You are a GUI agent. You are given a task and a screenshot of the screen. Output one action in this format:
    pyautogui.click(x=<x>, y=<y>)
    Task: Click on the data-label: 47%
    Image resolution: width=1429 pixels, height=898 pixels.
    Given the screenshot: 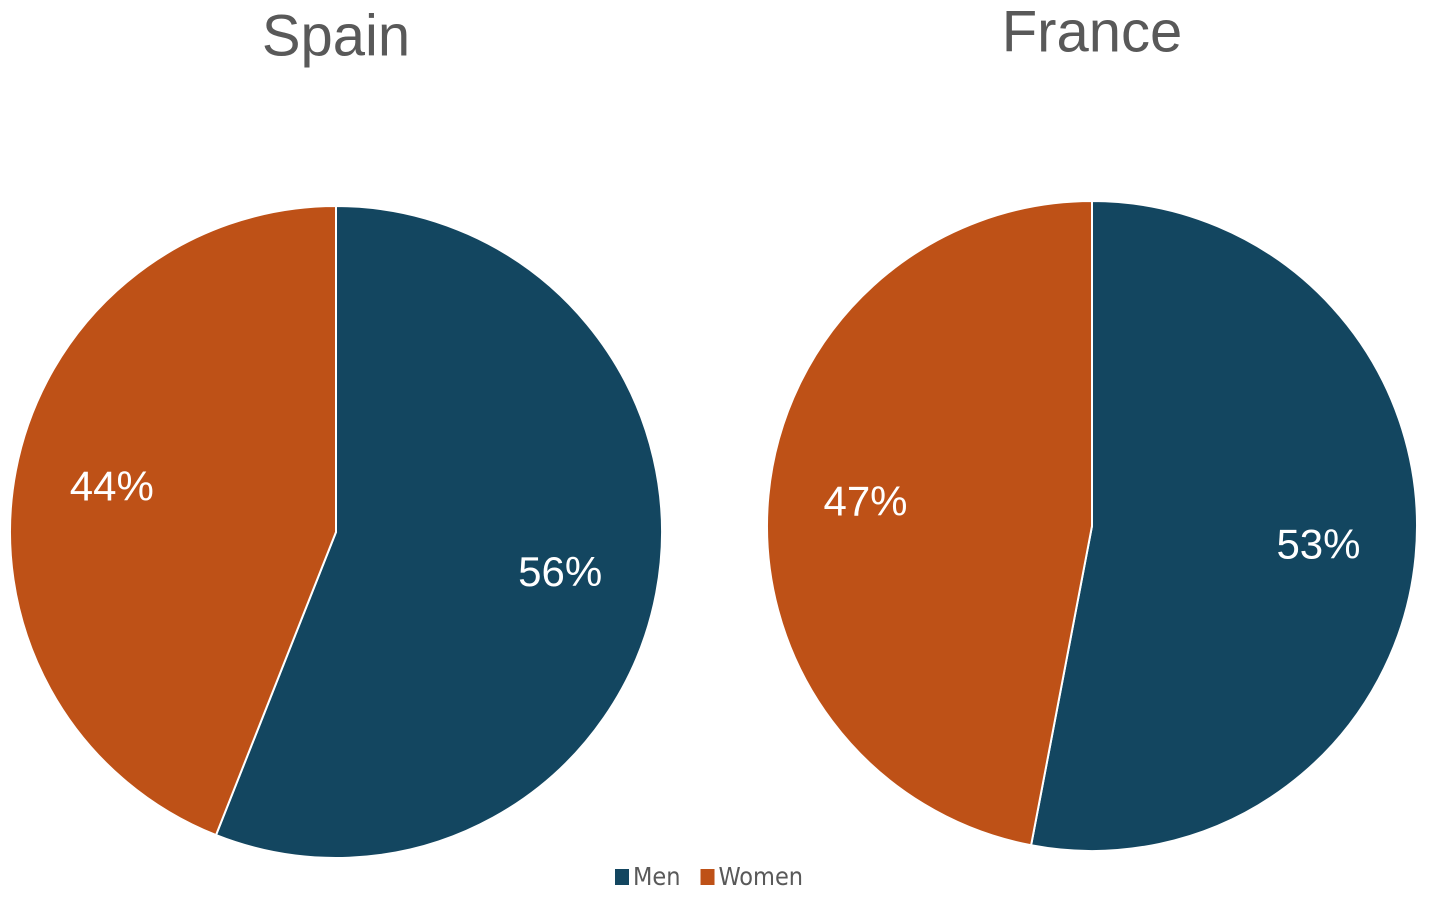 What is the action you would take?
    pyautogui.click(x=865, y=501)
    